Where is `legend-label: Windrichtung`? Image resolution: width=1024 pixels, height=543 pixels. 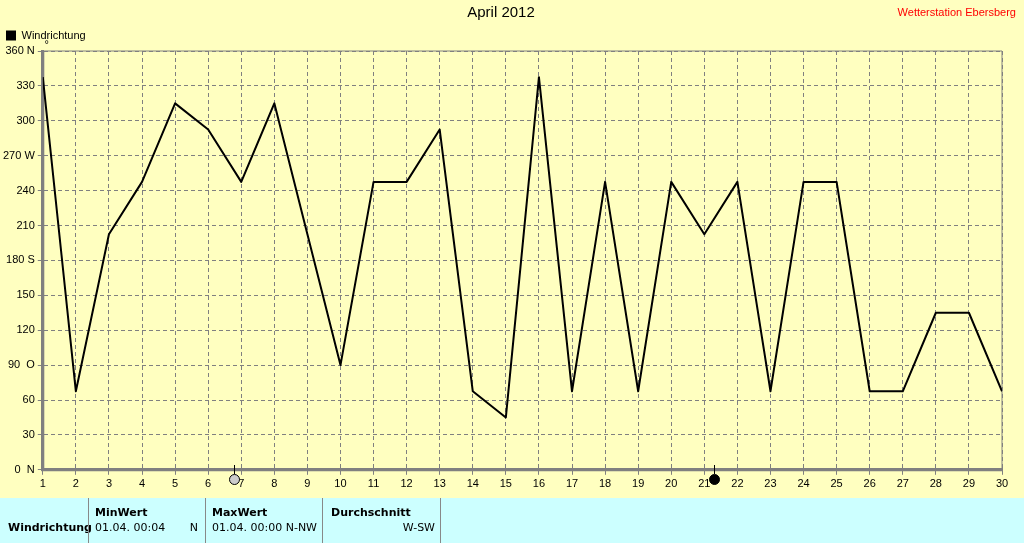 legend-label: Windrichtung is located at coordinates (53, 34).